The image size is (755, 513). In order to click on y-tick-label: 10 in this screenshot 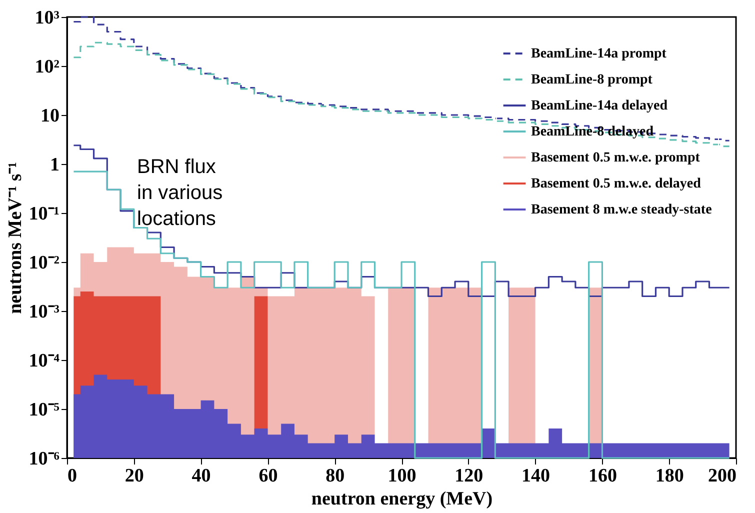, I will do `click(50, 116)`.